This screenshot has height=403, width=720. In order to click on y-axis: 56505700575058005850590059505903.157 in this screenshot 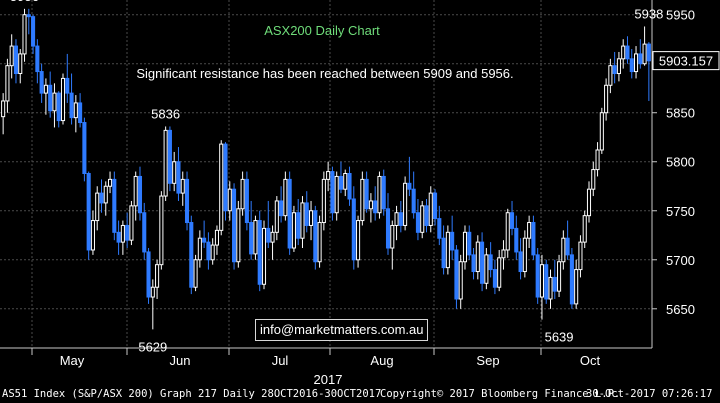, I will do `click(685, 174)`.